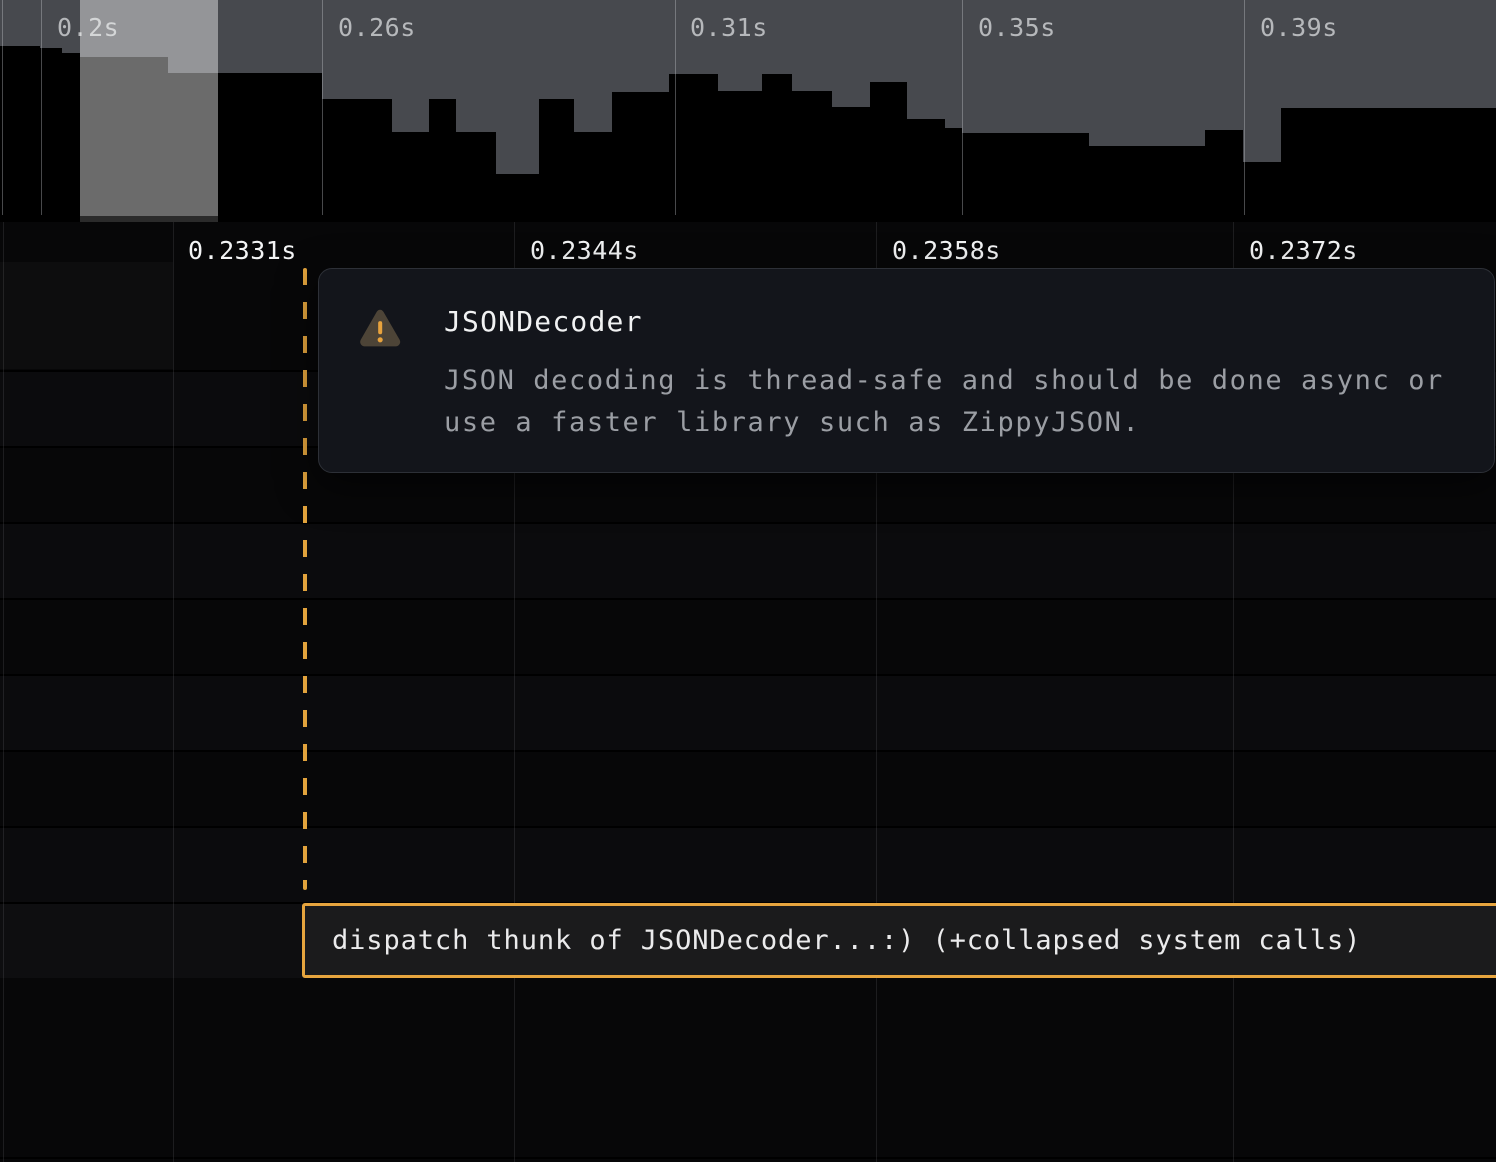 The height and width of the screenshot is (1162, 1496). I want to click on dimmed-frame-bar, so click(86, 315).